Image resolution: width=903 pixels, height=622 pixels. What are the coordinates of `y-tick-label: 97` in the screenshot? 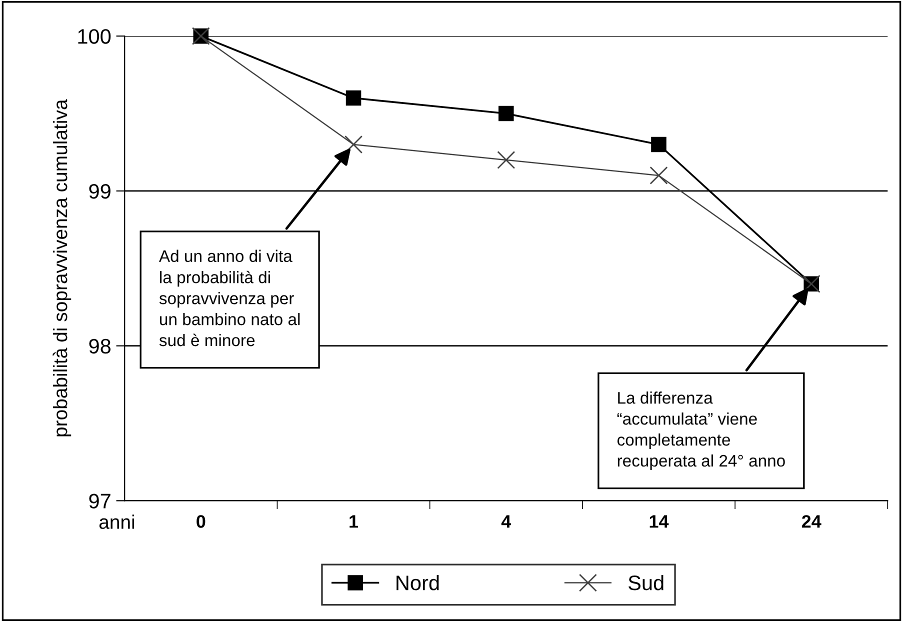 It's located at (99, 501).